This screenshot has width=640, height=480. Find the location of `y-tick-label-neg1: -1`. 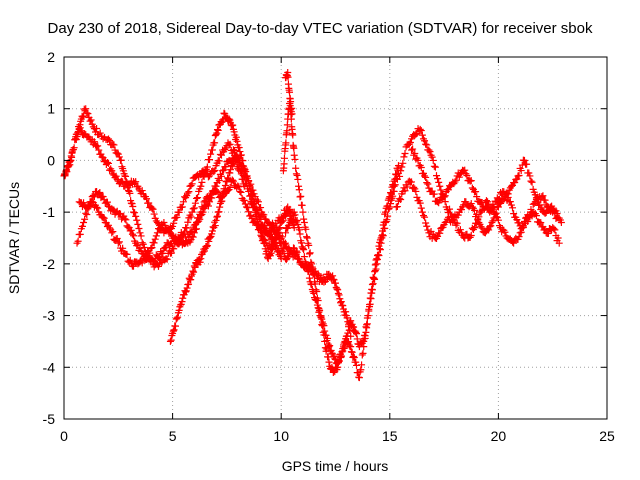

y-tick-label-neg1: -1 is located at coordinates (49, 212).